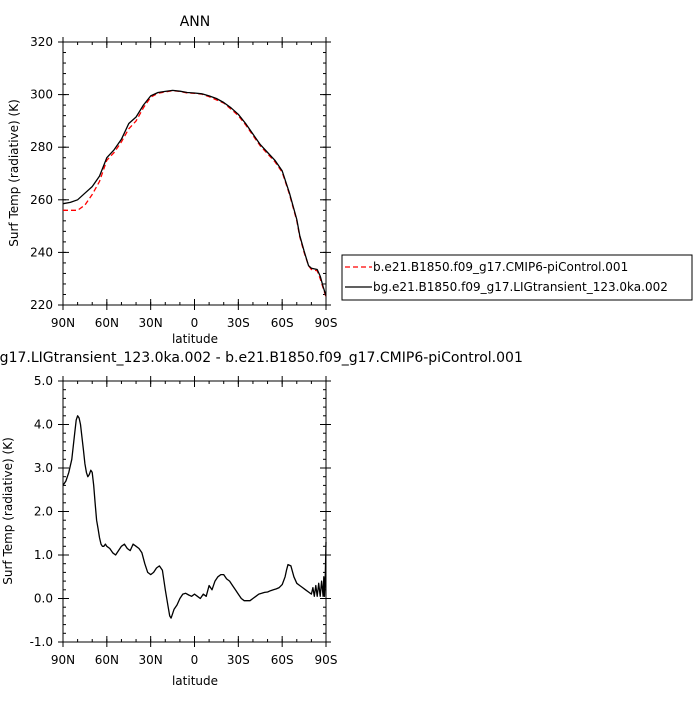 This screenshot has height=705, width=700. I want to click on bottom-y-tick-label: 4.0, so click(43, 425).